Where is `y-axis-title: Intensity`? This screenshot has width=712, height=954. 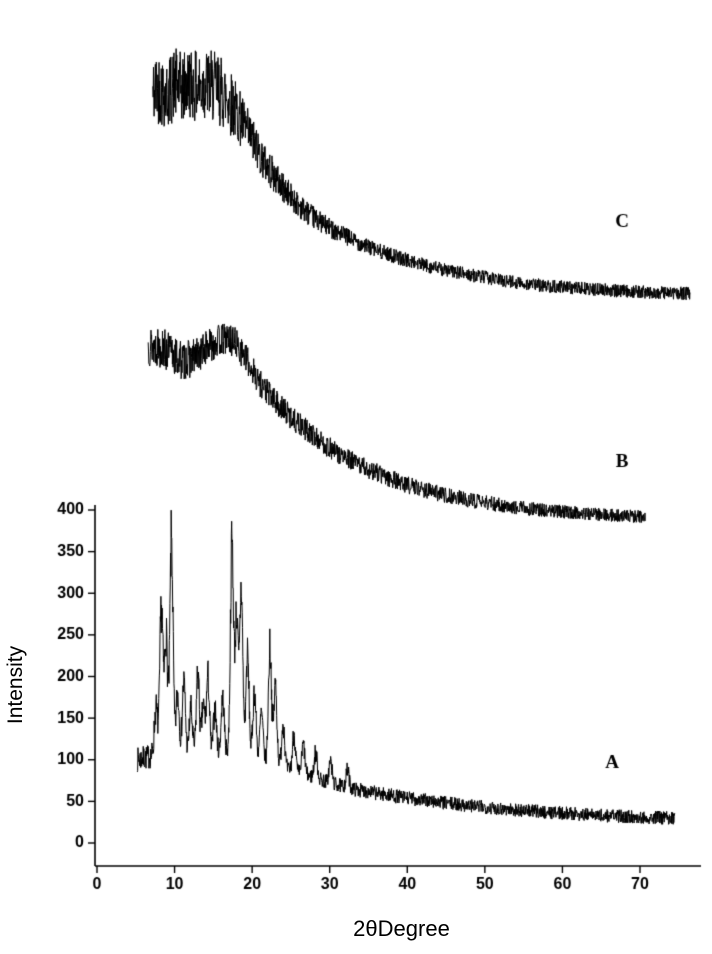
y-axis-title: Intensity is located at coordinates (15, 685).